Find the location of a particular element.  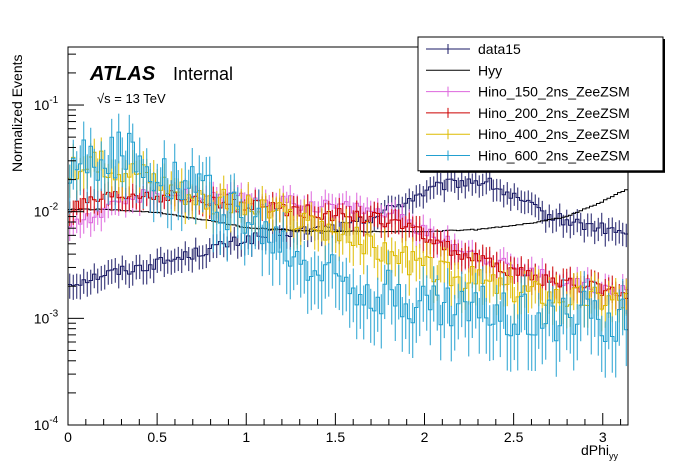

x-tick-label: 1 is located at coordinates (246, 437).